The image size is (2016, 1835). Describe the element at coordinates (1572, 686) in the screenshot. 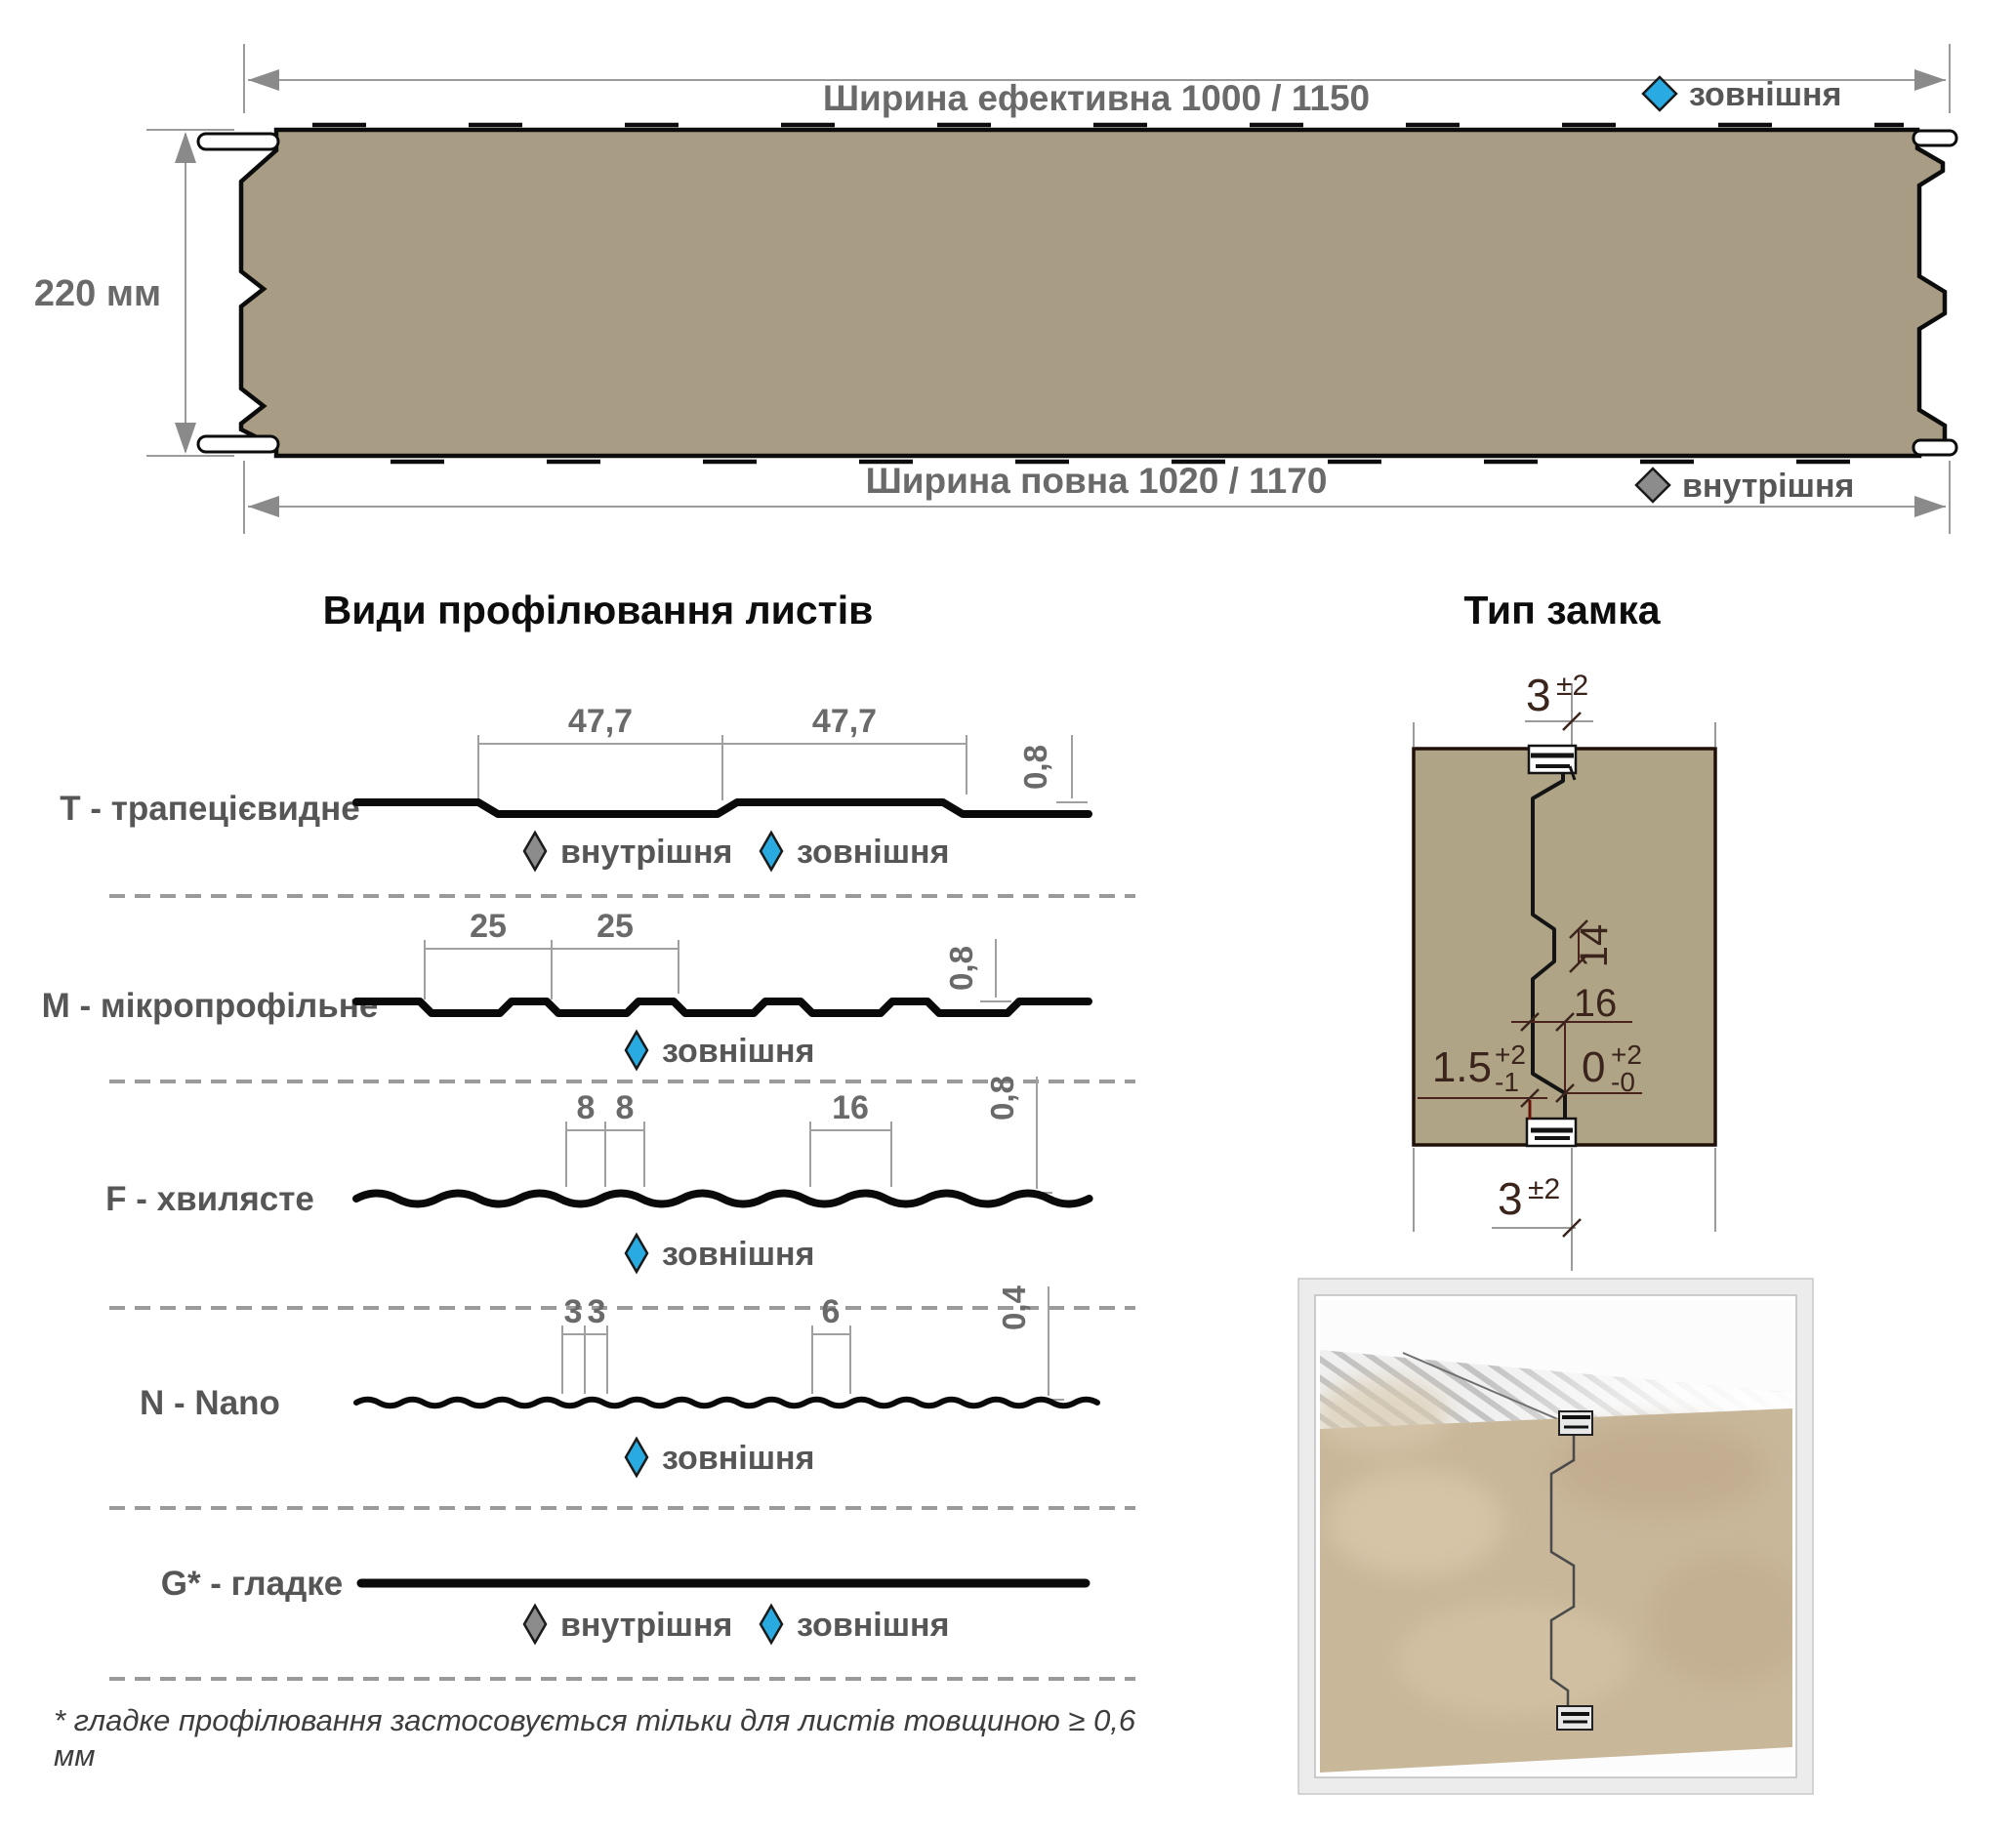

I see `lock-top-tol: ±2` at that location.